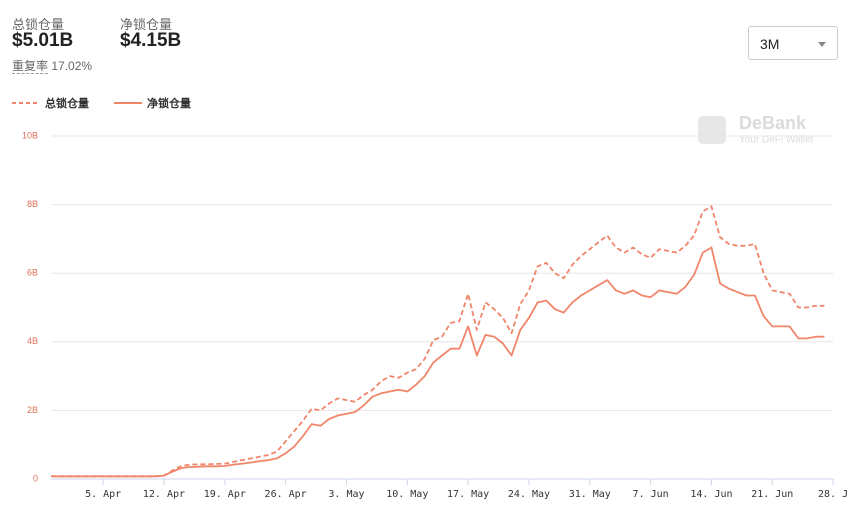 The height and width of the screenshot is (530, 860). Describe the element at coordinates (151, 40) in the screenshot. I see `net-value: $4.15B` at that location.